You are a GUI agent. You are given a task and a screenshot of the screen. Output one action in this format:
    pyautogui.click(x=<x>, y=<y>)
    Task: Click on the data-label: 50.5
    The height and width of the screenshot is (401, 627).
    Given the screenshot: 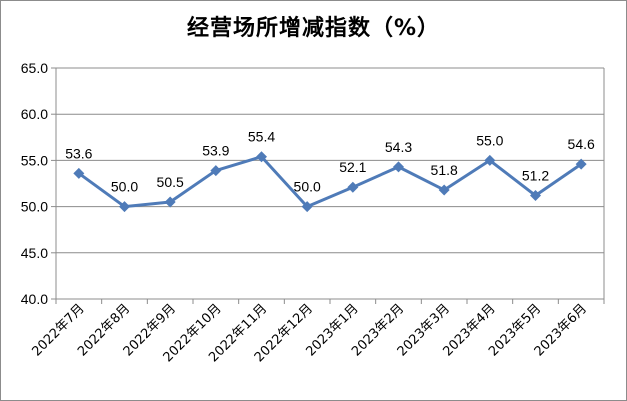 What is the action you would take?
    pyautogui.click(x=170, y=182)
    